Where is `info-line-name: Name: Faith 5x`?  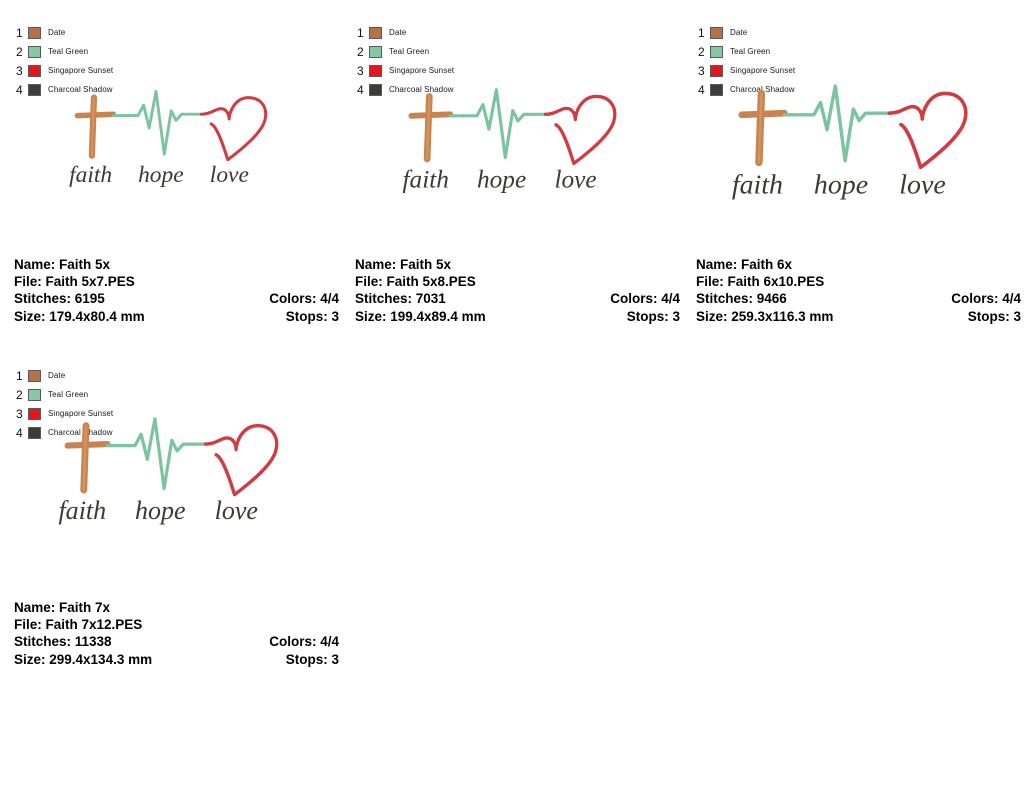
info-line-name: Name: Faith 5x is located at coordinates (176, 264).